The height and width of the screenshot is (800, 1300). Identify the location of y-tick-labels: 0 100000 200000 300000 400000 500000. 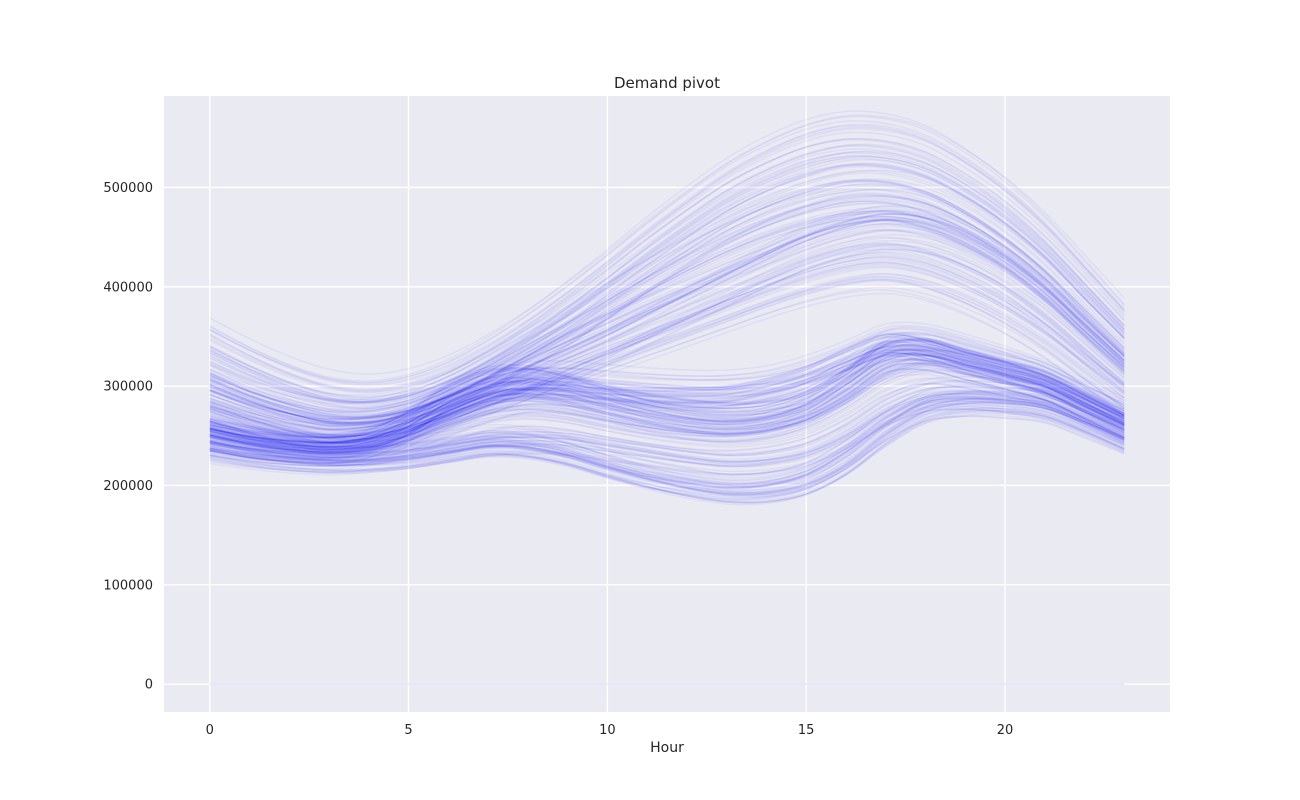
(128, 437).